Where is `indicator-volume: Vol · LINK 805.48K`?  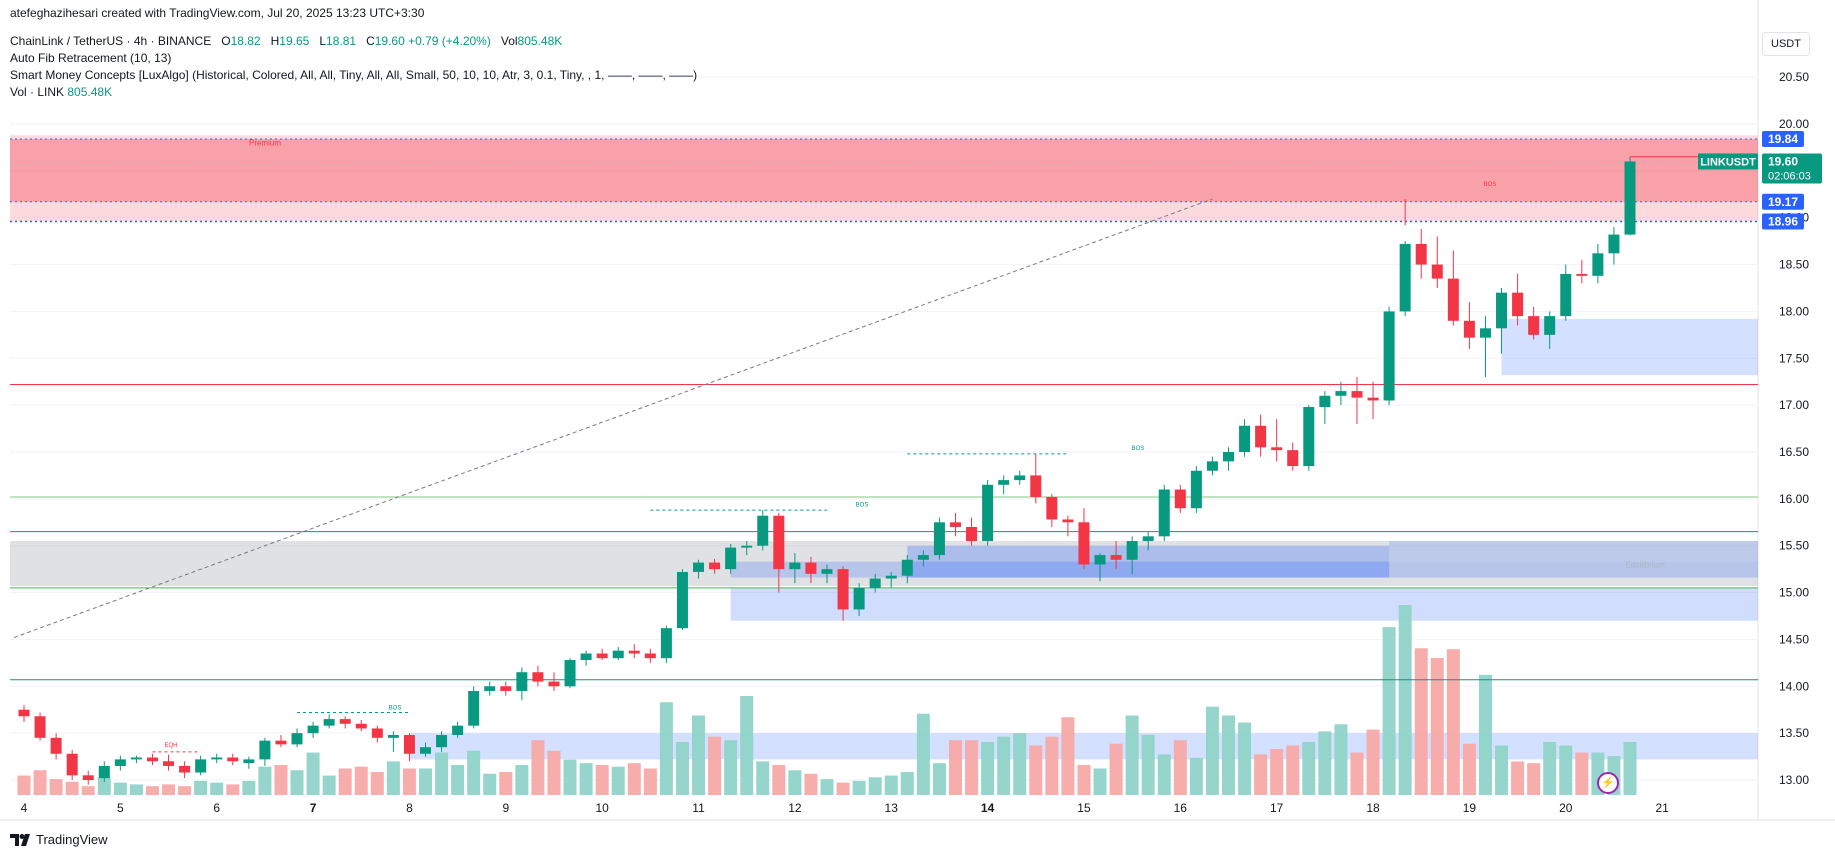 indicator-volume: Vol · LINK 805.48K is located at coordinates (61, 92).